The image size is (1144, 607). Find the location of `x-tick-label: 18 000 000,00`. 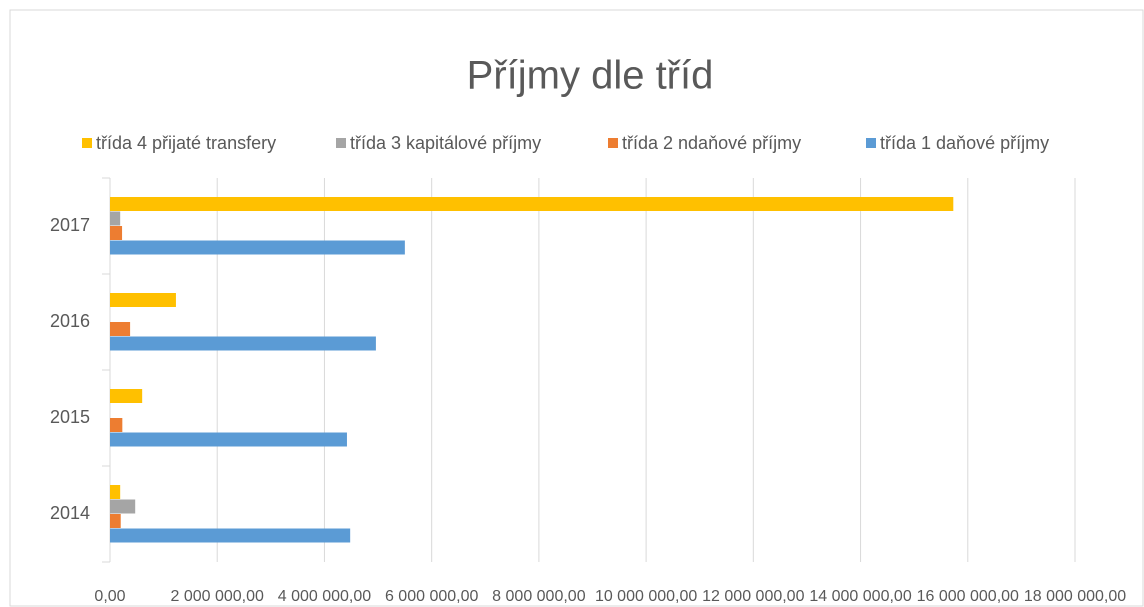

x-tick-label: 18 000 000,00 is located at coordinates (1075, 596).